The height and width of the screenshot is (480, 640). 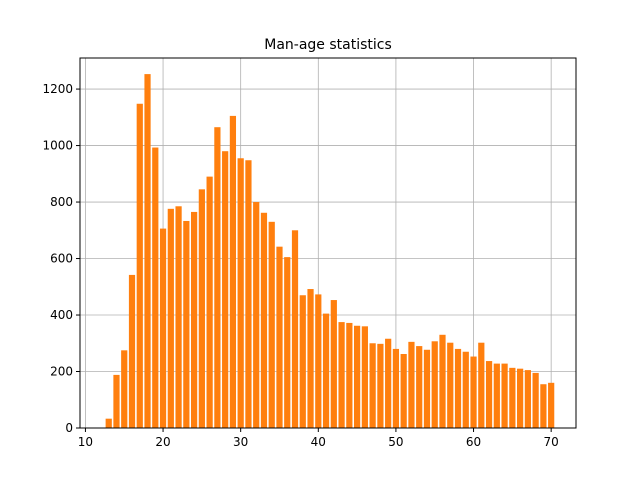 I want to click on chart-title: Man-age statistics, so click(x=328, y=45).